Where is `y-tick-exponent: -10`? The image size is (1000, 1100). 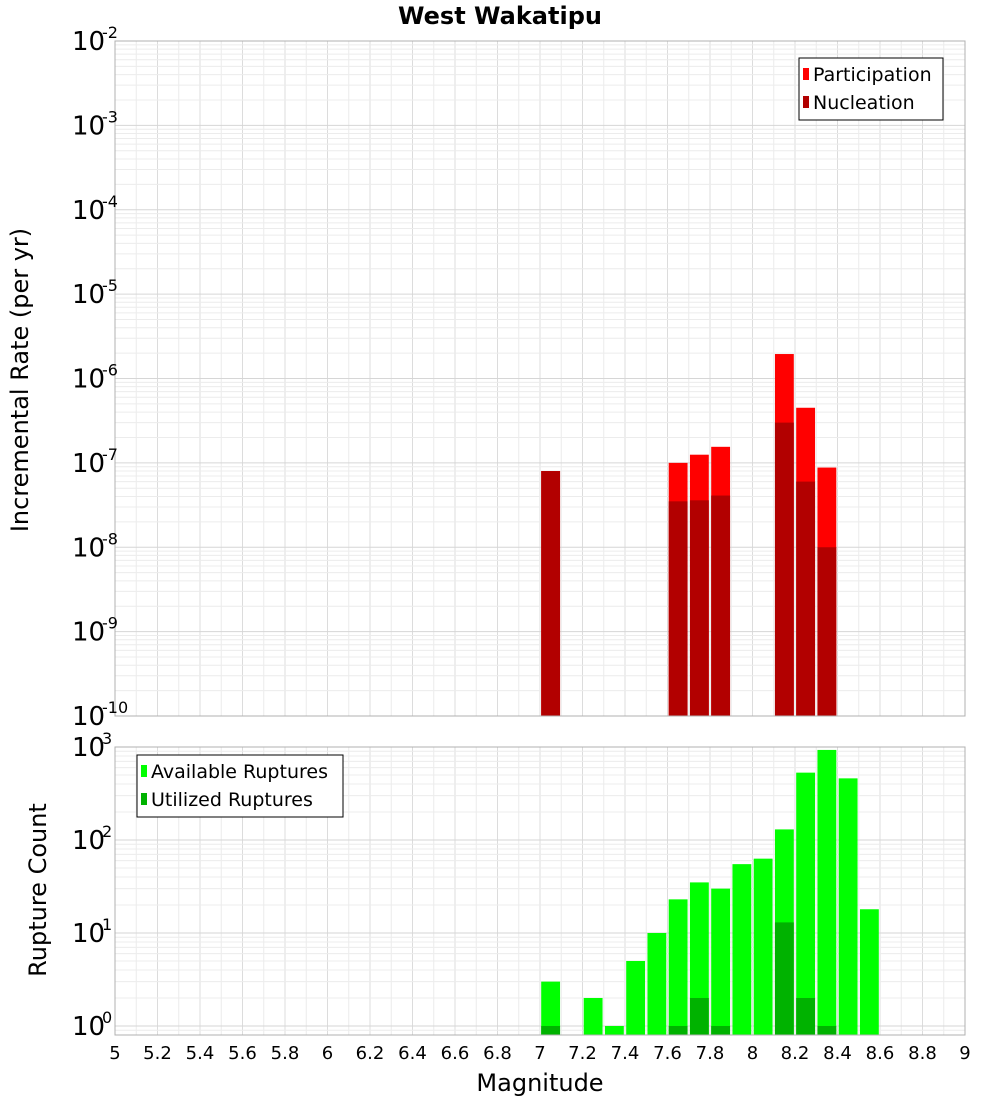 y-tick-exponent: -10 is located at coordinates (115, 707).